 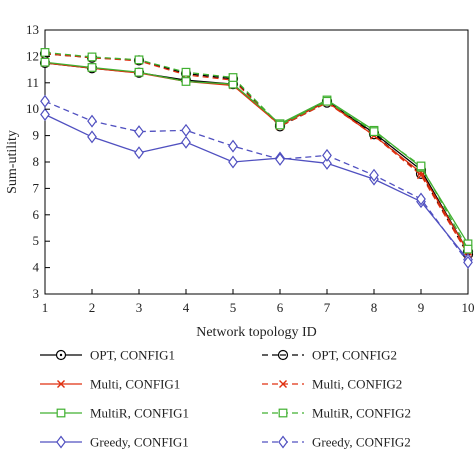 What do you see at coordinates (45, 307) in the screenshot?
I see `x-tick-label: 1` at bounding box center [45, 307].